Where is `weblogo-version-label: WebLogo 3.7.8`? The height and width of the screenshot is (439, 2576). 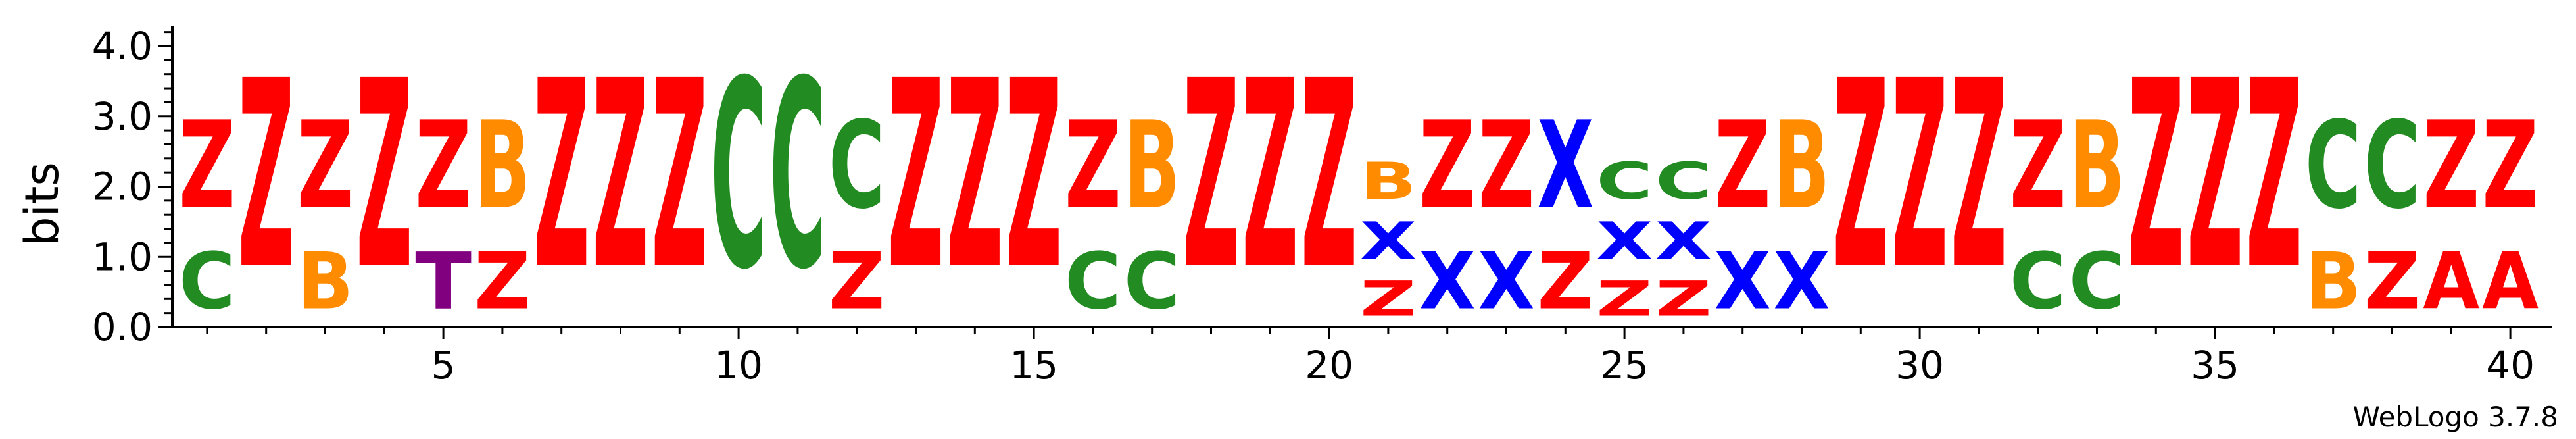 weblogo-version-label: WebLogo 3.7.8 is located at coordinates (2456, 417).